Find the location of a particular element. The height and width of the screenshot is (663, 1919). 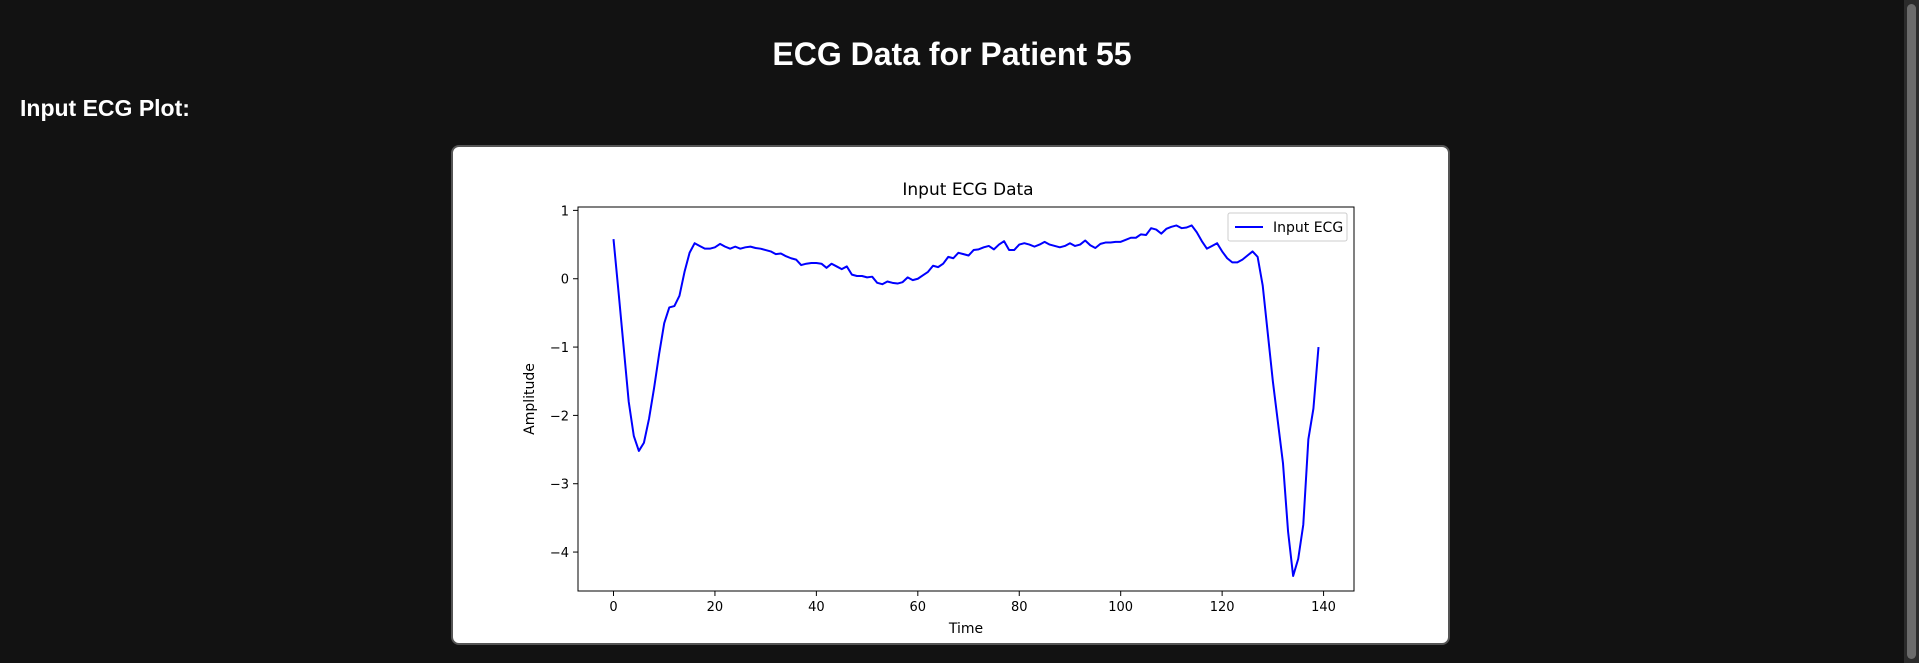

x-tick-label: 20 is located at coordinates (715, 607).